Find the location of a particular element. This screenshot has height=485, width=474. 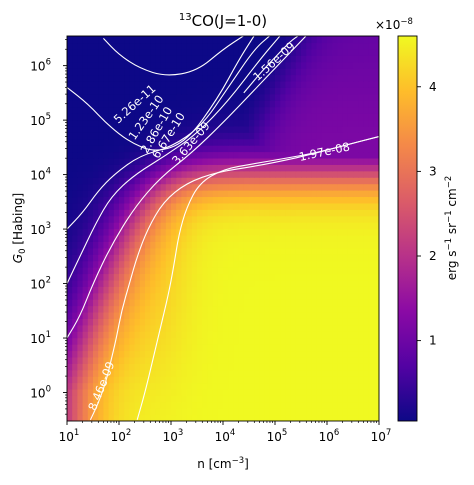

y-tick-label-6: 10⁶ is located at coordinates (40, 66).